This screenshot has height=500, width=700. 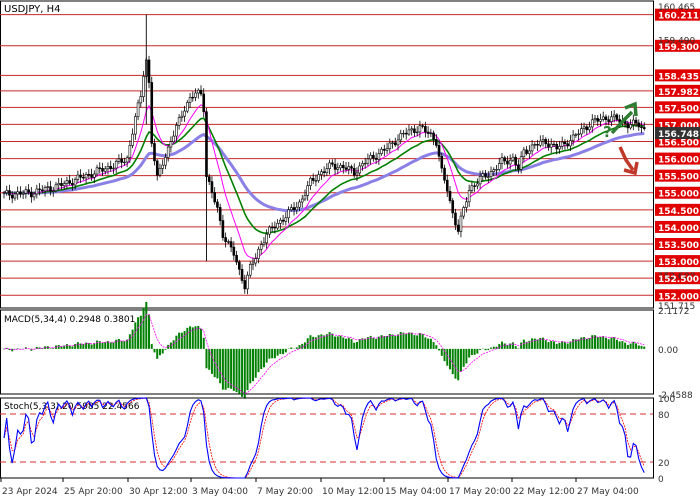 I want to click on price-axis-label: 154.000, so click(x=678, y=229).